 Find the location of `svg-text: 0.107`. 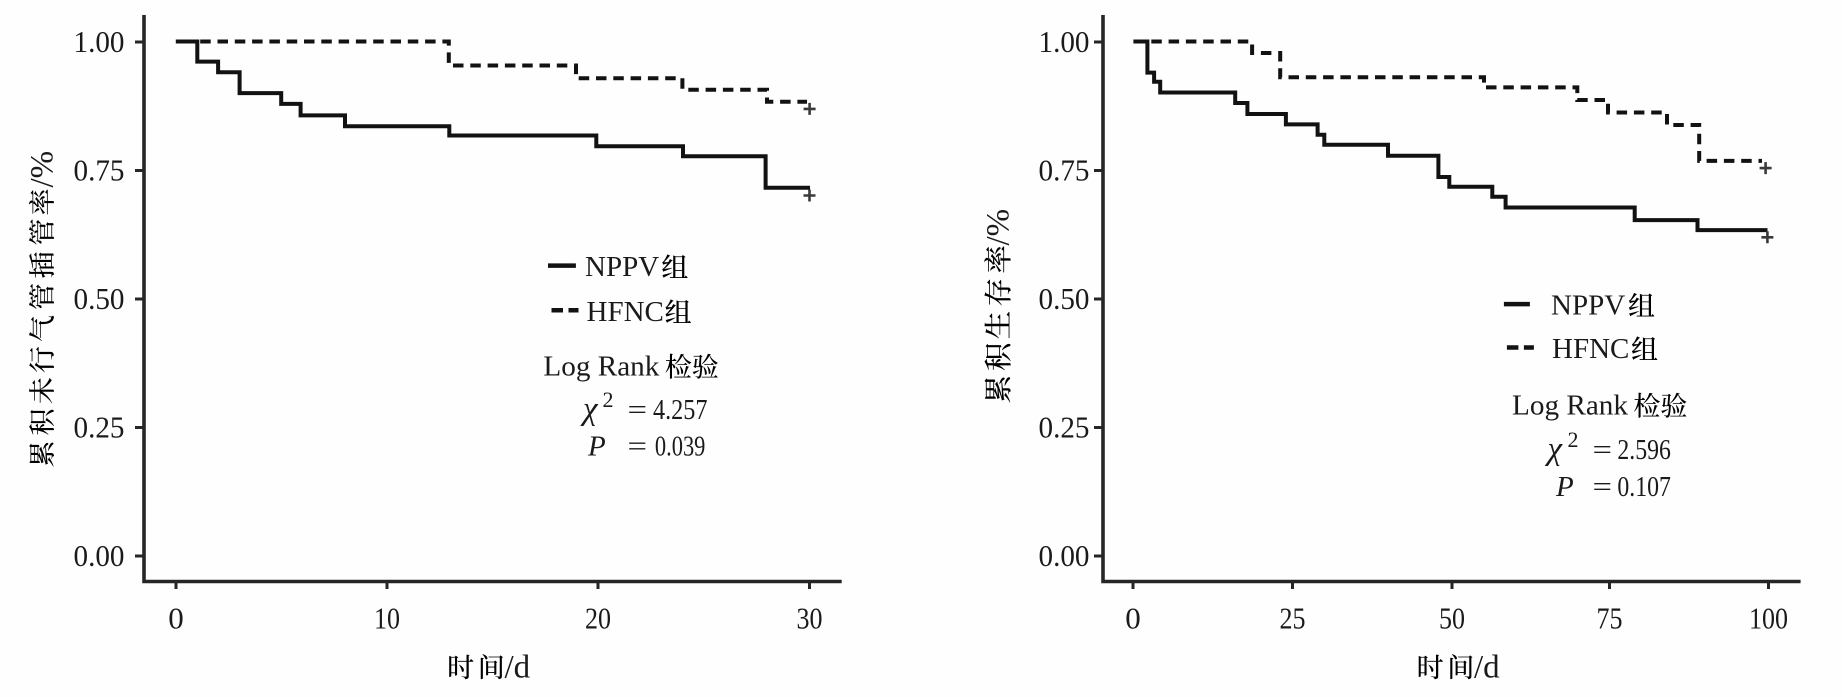

svg-text: 0.107 is located at coordinates (1644, 487).